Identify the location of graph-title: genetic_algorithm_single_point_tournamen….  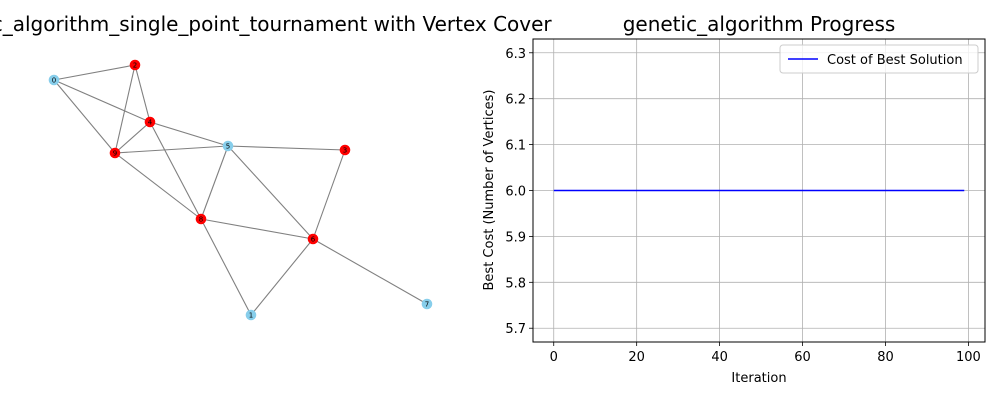
(276, 24).